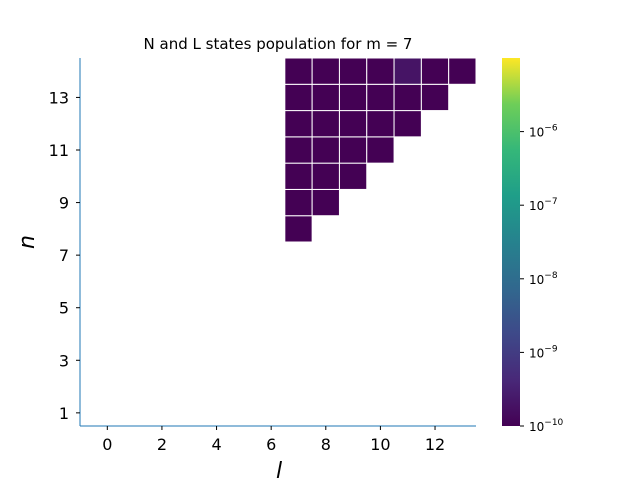  I want to click on y-axis-label: n, so click(27, 242).